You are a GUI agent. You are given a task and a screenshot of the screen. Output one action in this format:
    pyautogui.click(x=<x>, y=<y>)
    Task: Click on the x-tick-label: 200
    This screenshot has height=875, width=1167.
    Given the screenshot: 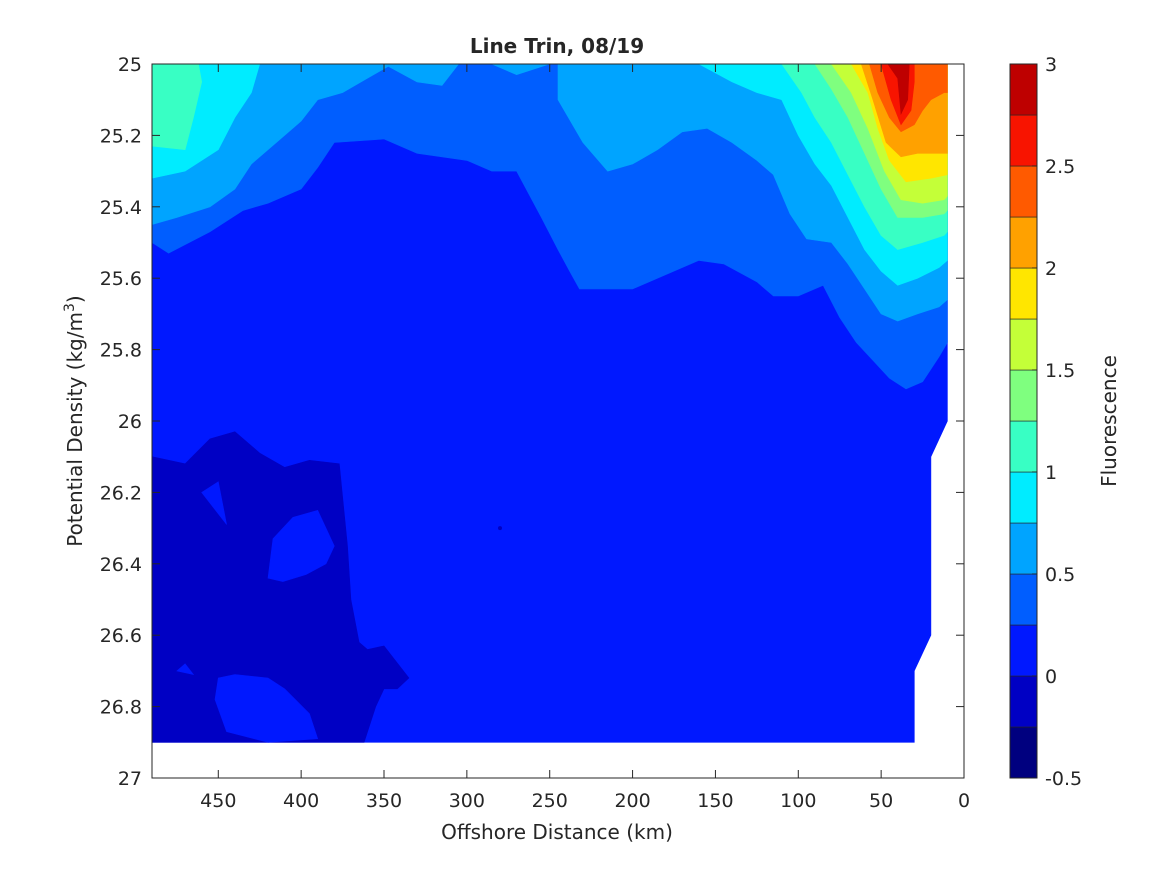 What is the action you would take?
    pyautogui.click(x=632, y=801)
    